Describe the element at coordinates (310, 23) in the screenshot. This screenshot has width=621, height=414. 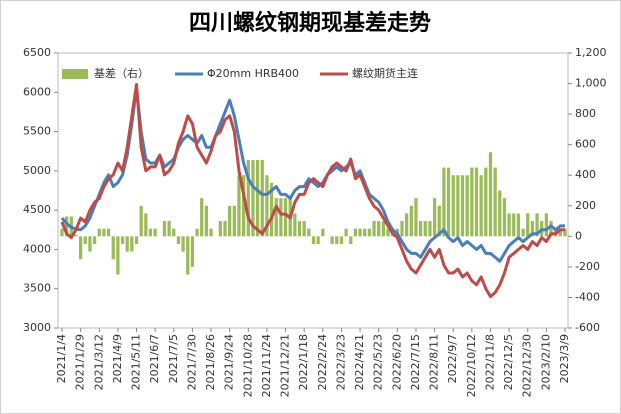
I see `chart-title: 四川螺纹钢期现基差走势` at that location.